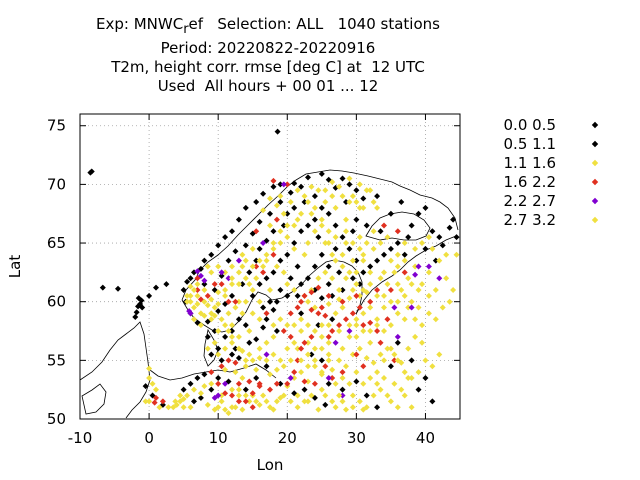 This screenshot has width=640, height=480. I want to click on x-tick-label: 30, so click(356, 438).